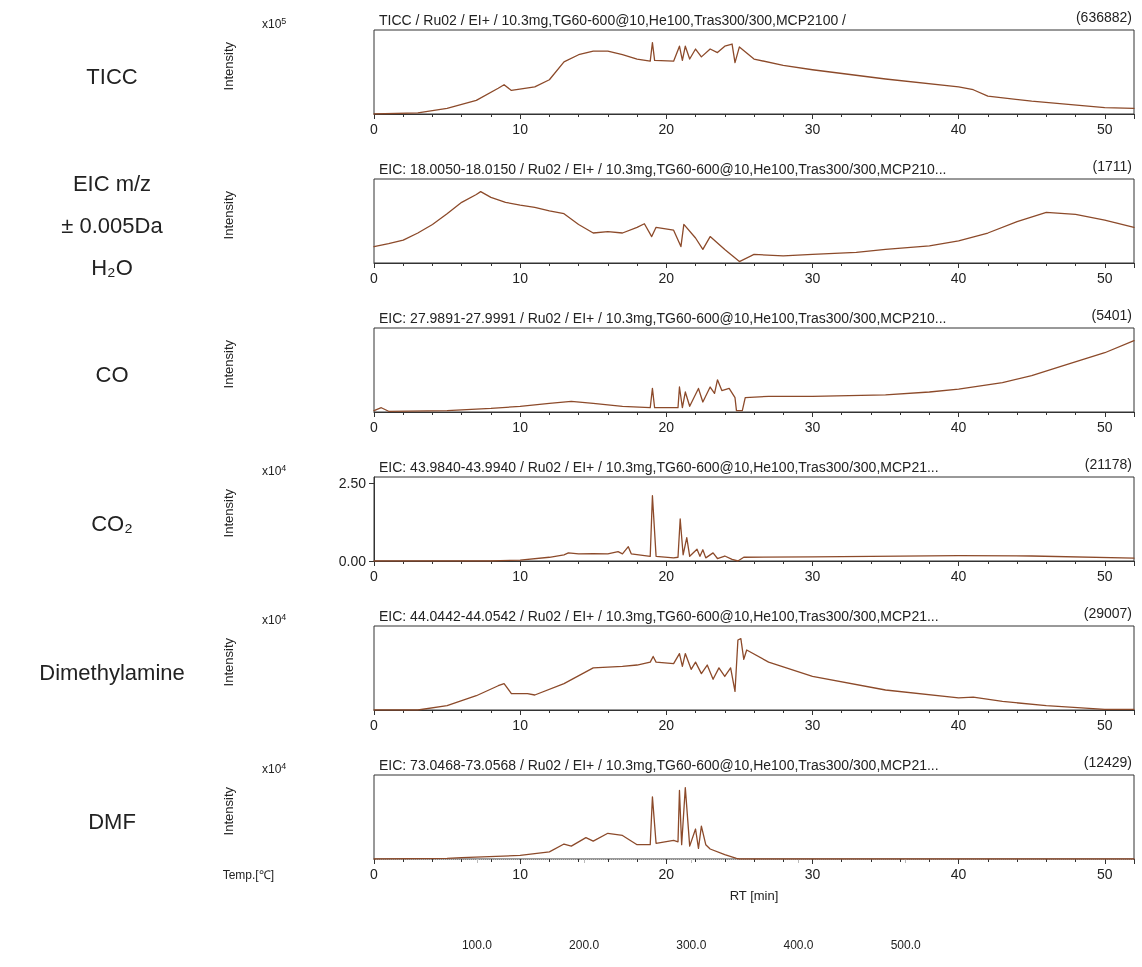 The image size is (1142, 967). What do you see at coordinates (112, 225) in the screenshot?
I see `text: EIC m/z ± 0.005Da H₂O` at bounding box center [112, 225].